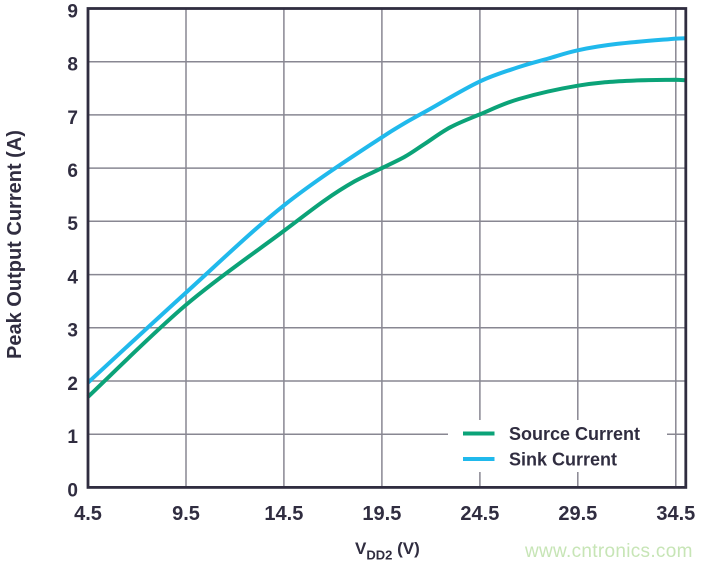  What do you see at coordinates (577, 514) in the screenshot?
I see `svg-text: 29.5` at bounding box center [577, 514].